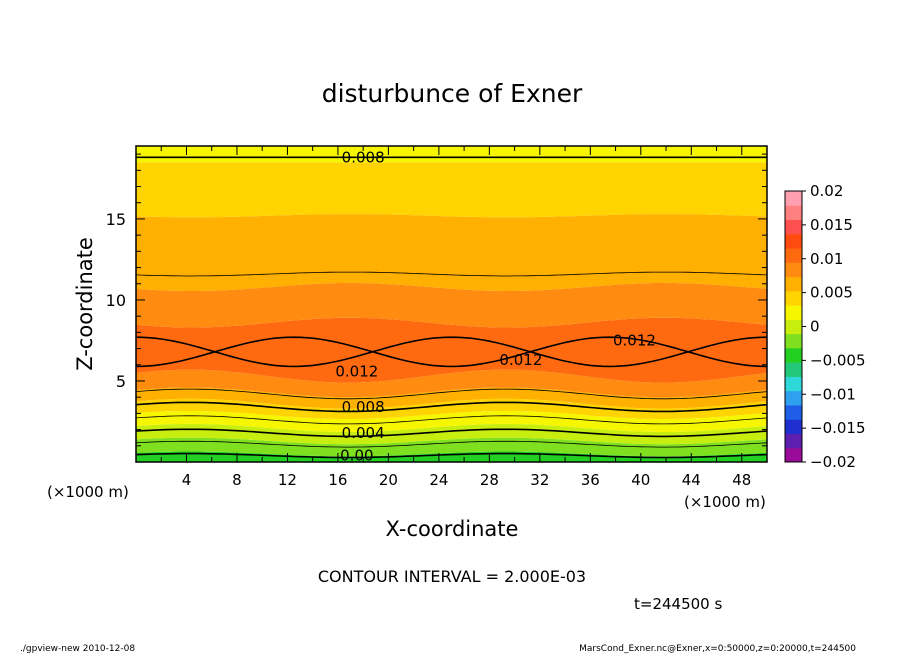 This screenshot has height=654, width=904. What do you see at coordinates (691, 480) in the screenshot?
I see `x-tick-label: 44` at bounding box center [691, 480].